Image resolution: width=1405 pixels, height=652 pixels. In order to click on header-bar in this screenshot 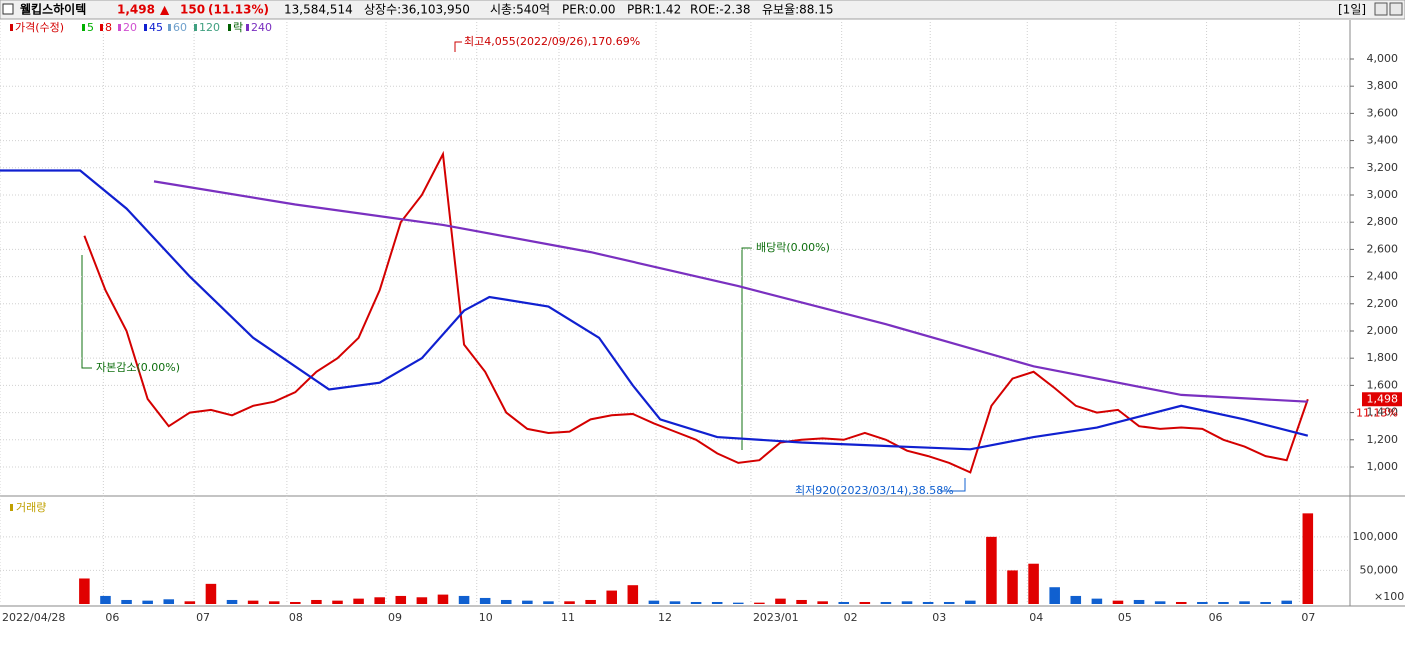, I will do `click(702, 10)`.